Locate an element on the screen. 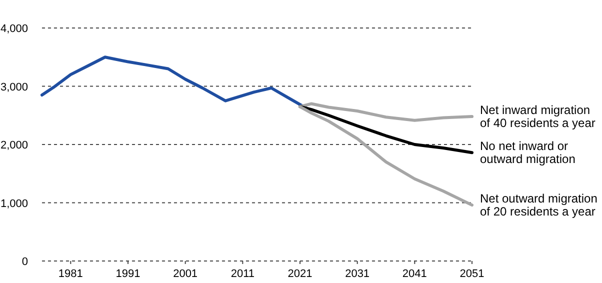 The image size is (602, 283). y-tick-label: 3,000 is located at coordinates (14, 87).